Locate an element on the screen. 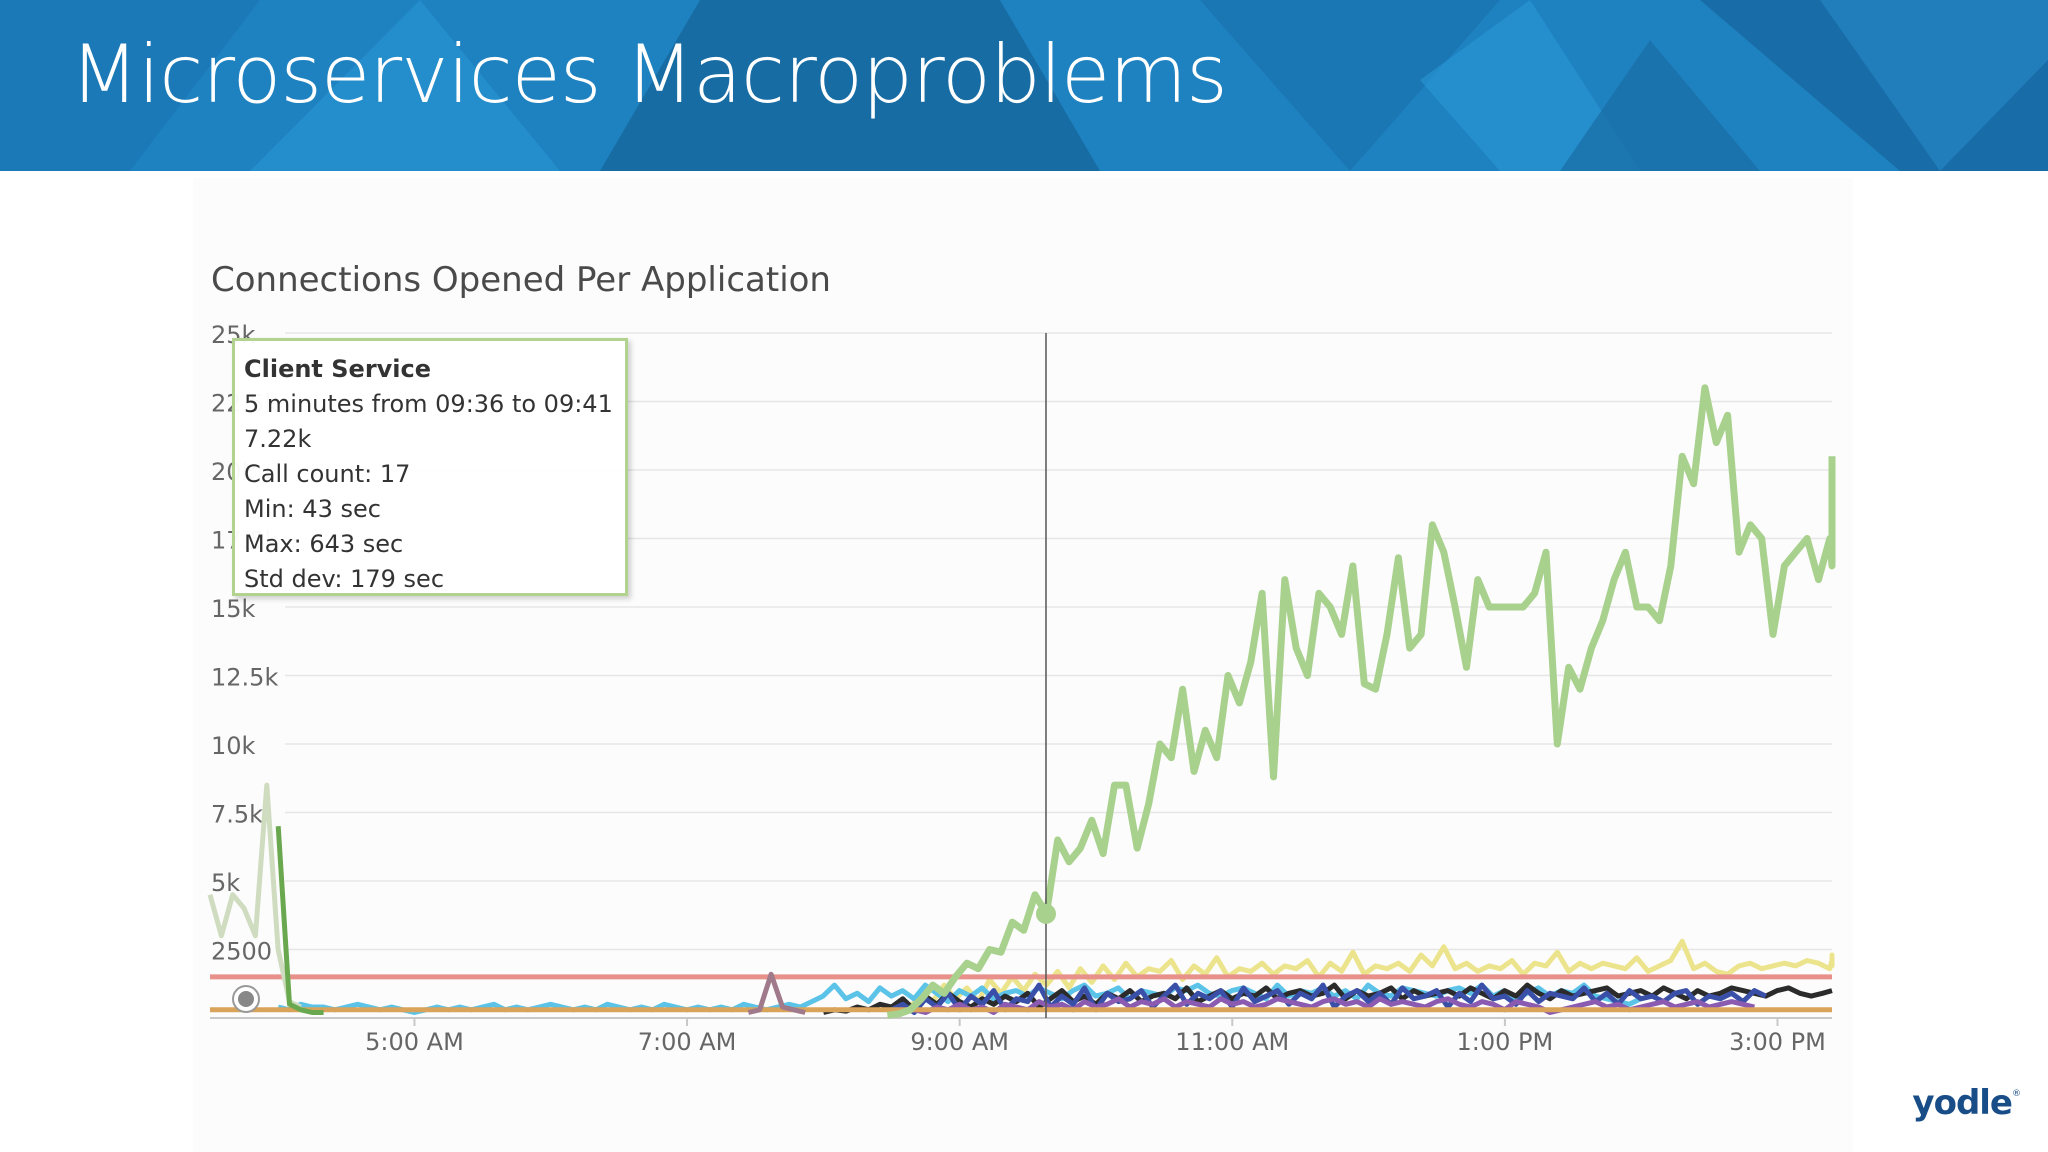 This screenshot has height=1152, width=2048. tooltip-min: Min: 43 sec is located at coordinates (312, 509).